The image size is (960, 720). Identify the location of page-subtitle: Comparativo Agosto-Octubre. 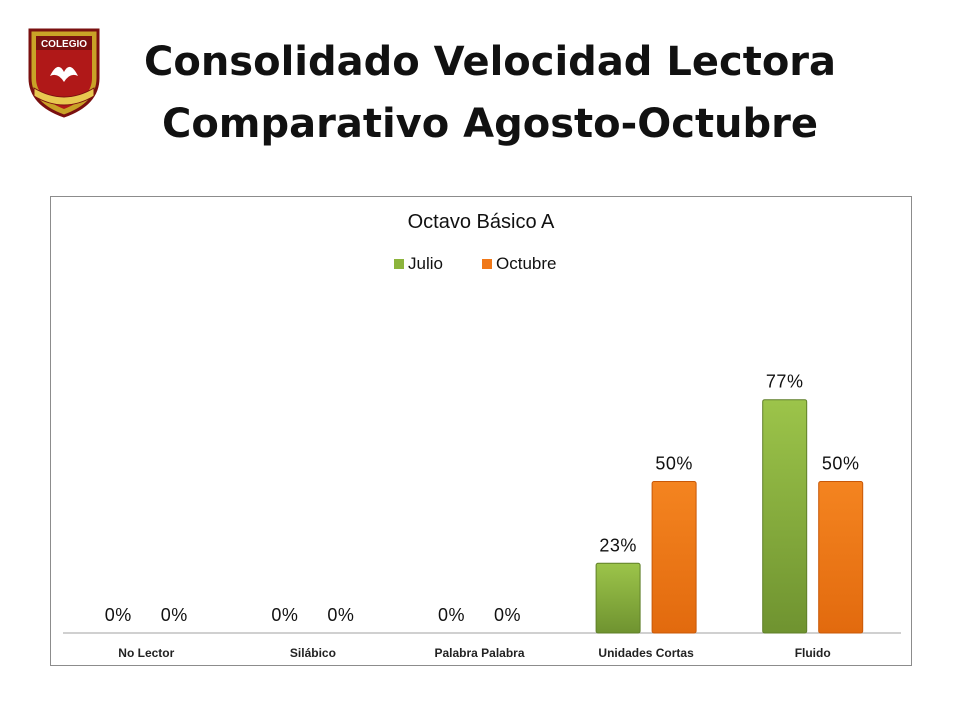
(490, 124).